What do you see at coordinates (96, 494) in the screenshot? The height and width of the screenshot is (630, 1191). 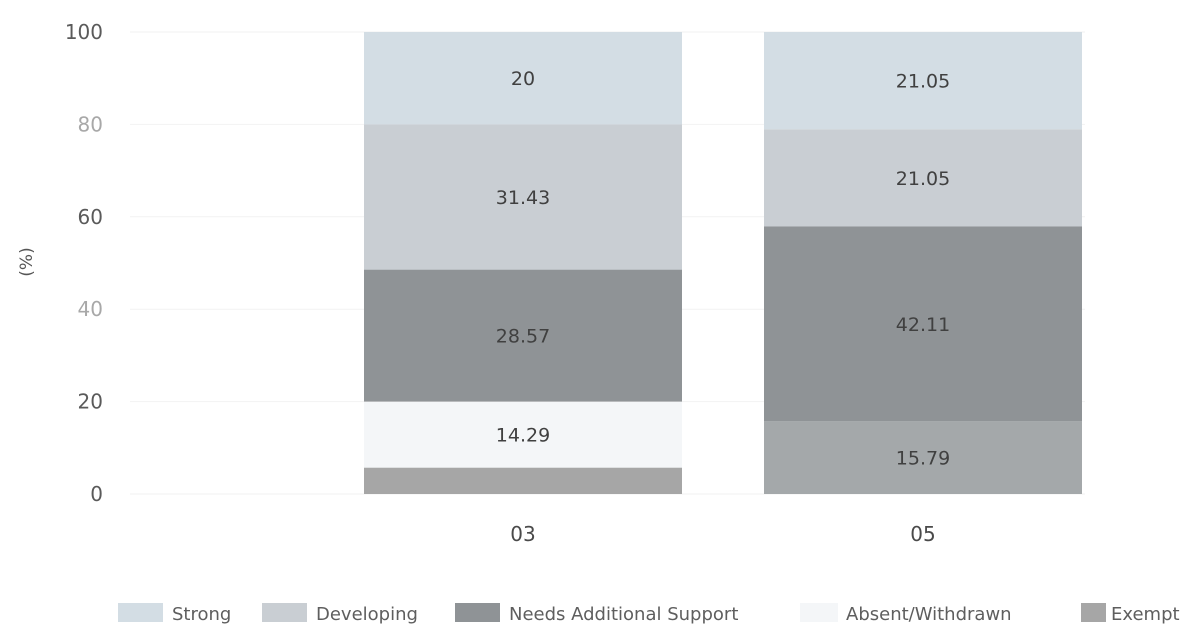 I see `y-tick-label: 0` at bounding box center [96, 494].